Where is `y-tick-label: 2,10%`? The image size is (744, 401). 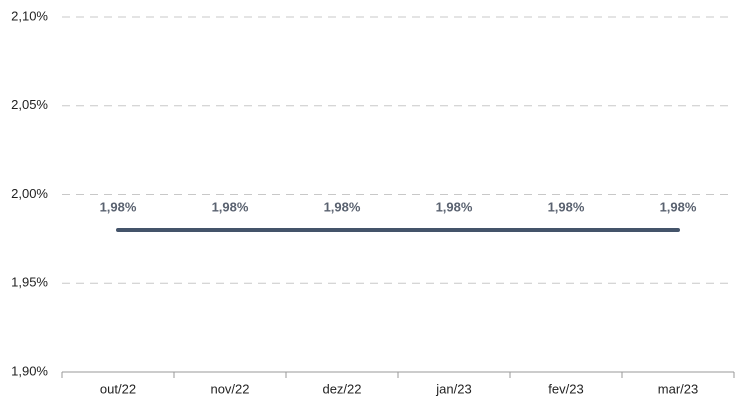
y-tick-label: 2,10% is located at coordinates (29, 15).